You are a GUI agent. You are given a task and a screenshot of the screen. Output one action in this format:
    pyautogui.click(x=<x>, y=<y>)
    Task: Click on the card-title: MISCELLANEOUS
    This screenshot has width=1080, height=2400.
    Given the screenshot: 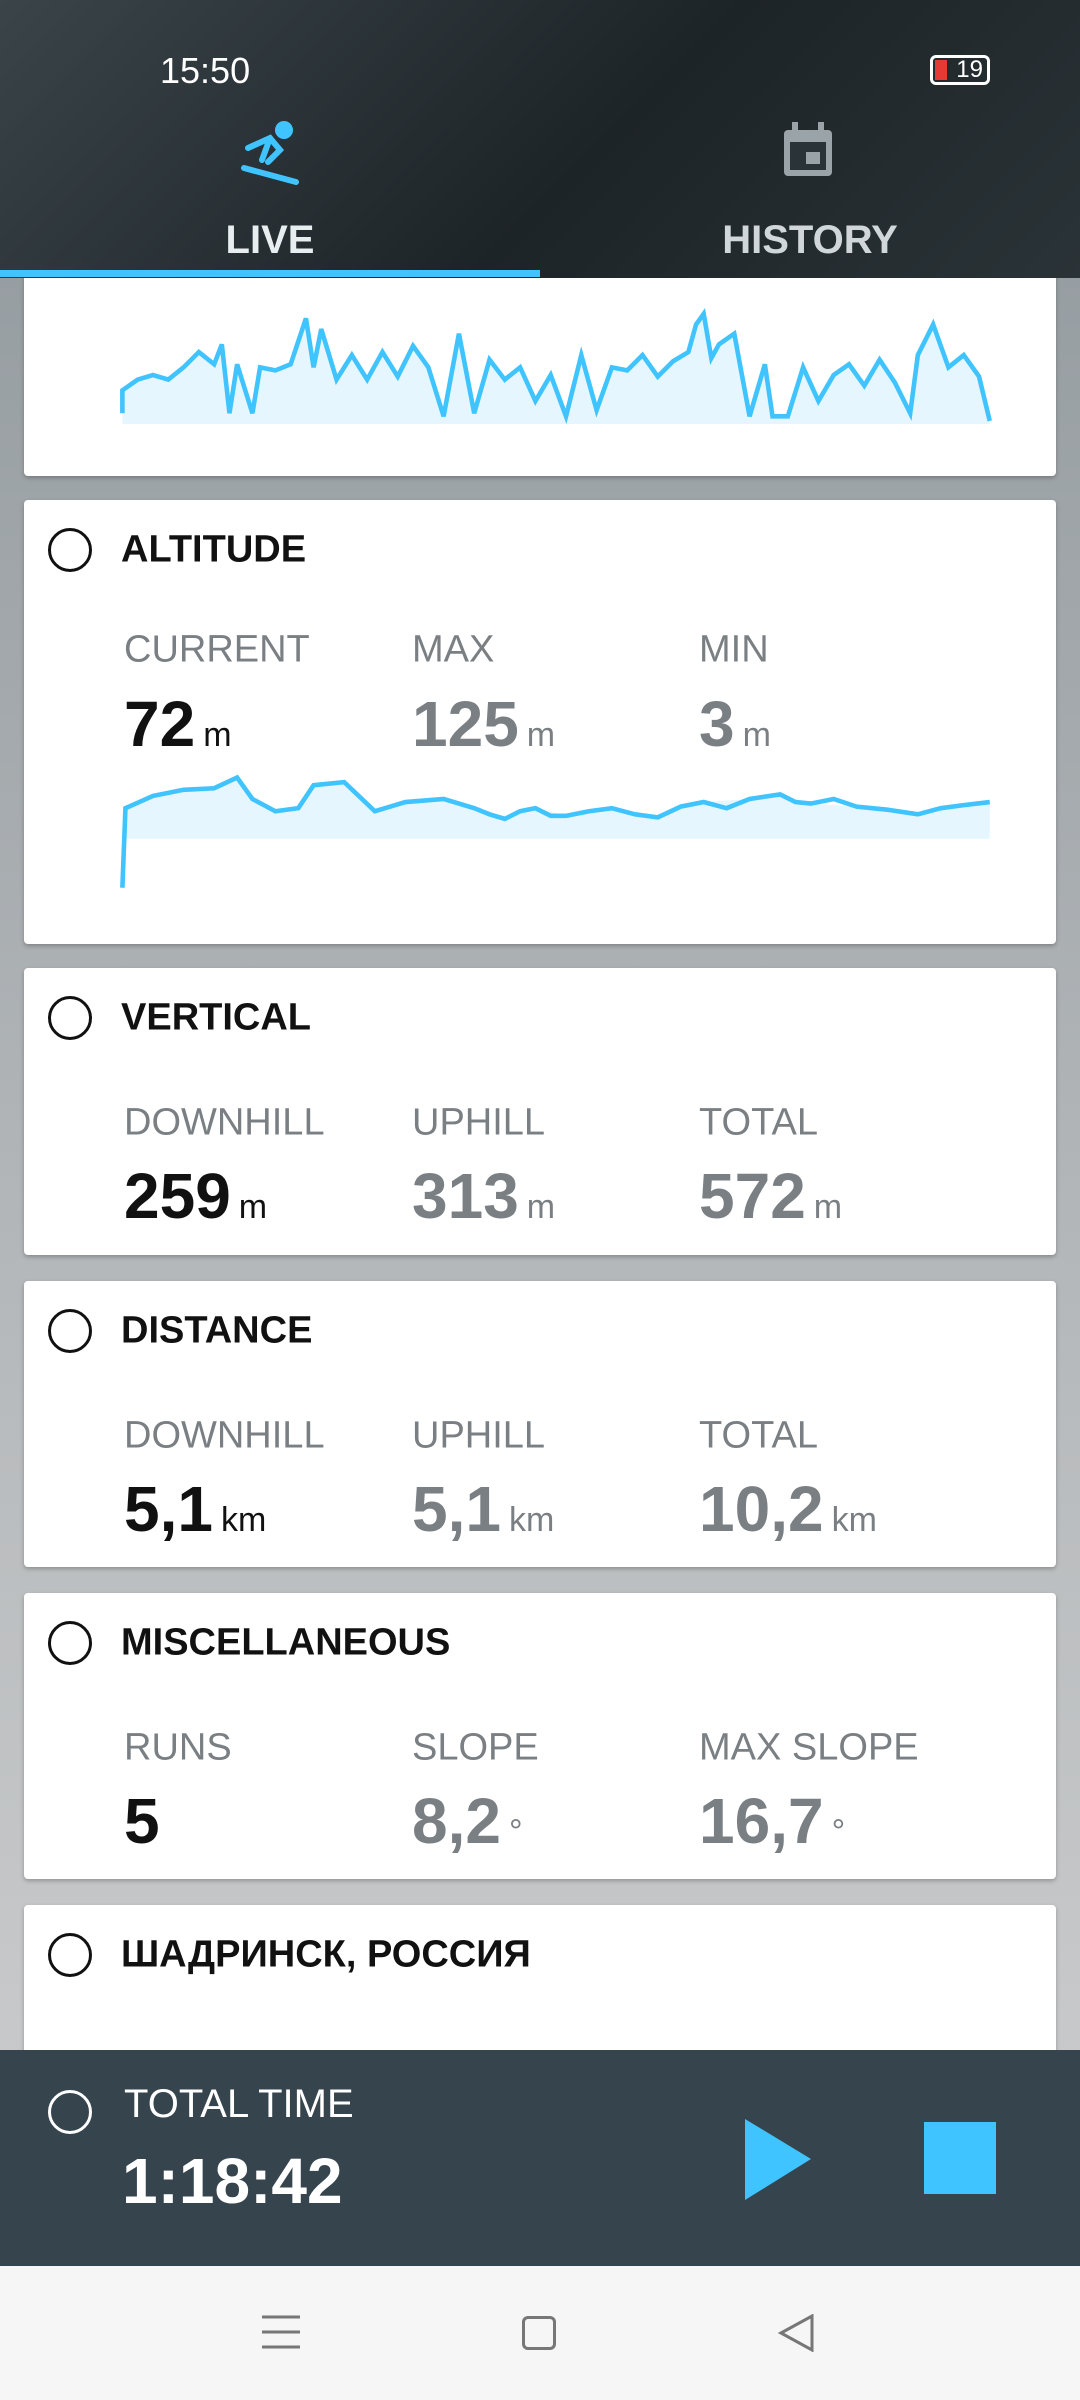 What is the action you would take?
    pyautogui.click(x=286, y=1642)
    